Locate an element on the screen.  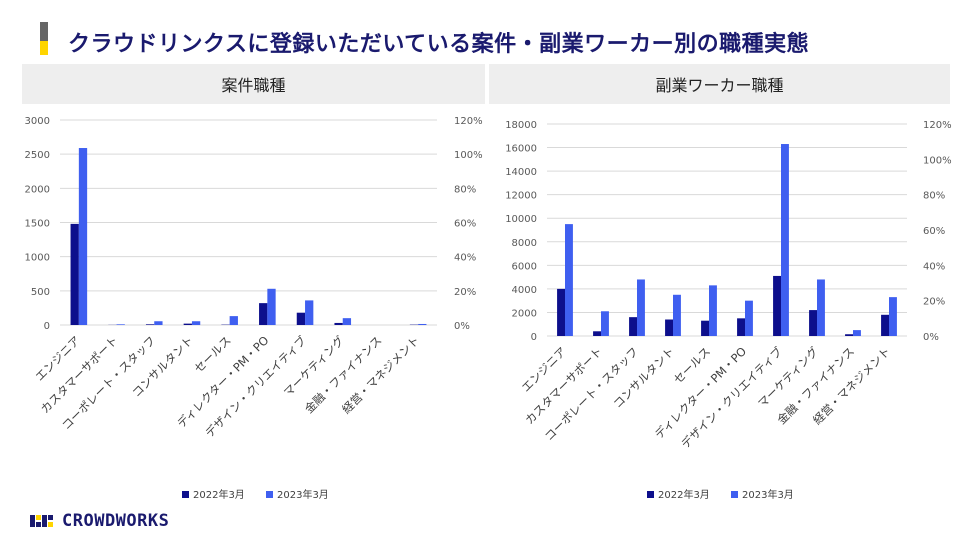
y-tick-label: 12000 is located at coordinates (521, 196).